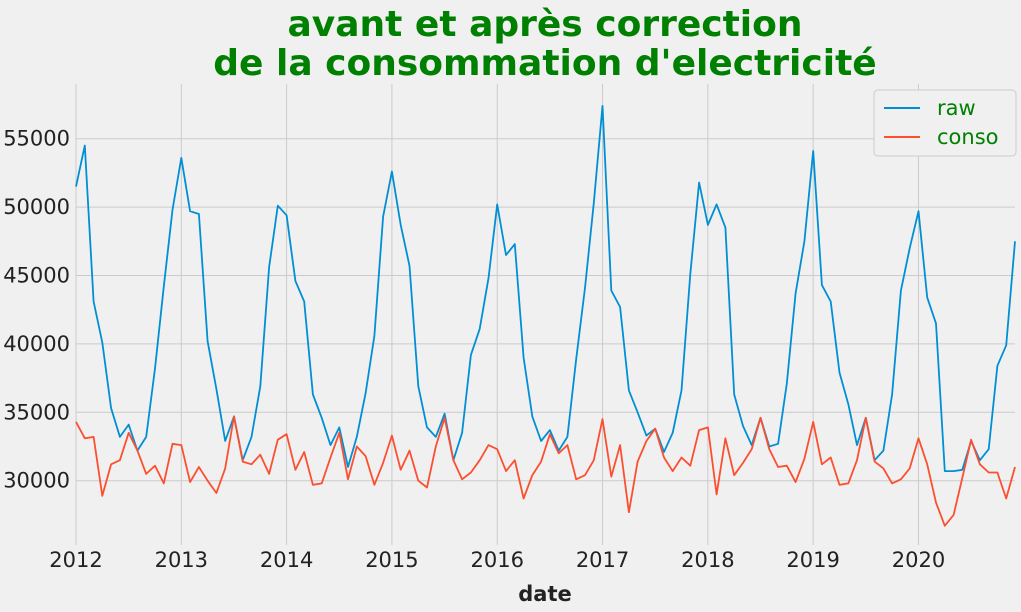 The width and height of the screenshot is (1021, 612). I want to click on legend: raw conso, so click(945, 123).